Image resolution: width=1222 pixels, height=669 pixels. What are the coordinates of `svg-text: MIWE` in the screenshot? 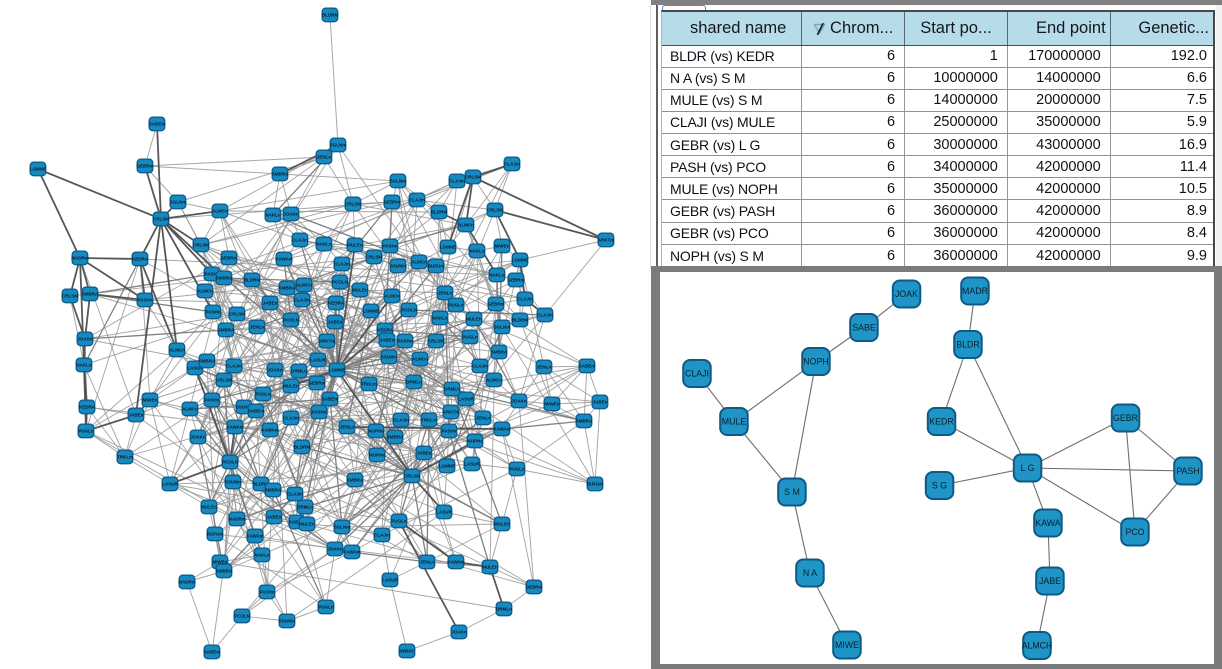 It's located at (847, 645).